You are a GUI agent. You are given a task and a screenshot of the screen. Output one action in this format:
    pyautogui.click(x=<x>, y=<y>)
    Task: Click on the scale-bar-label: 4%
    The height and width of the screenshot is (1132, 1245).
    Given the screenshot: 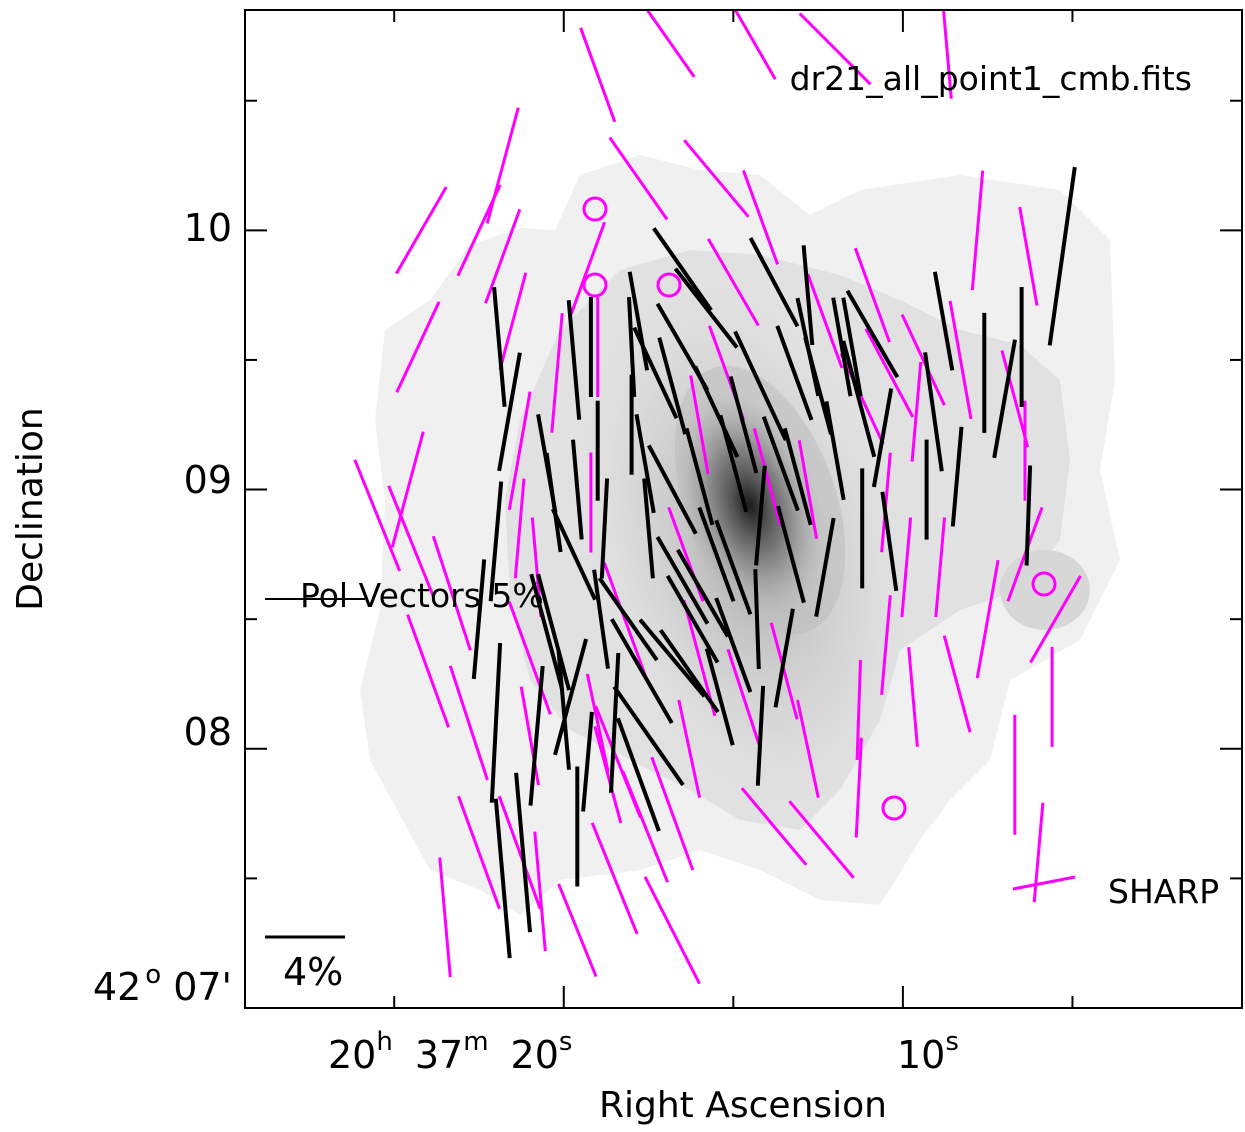 What is the action you would take?
    pyautogui.click(x=313, y=972)
    